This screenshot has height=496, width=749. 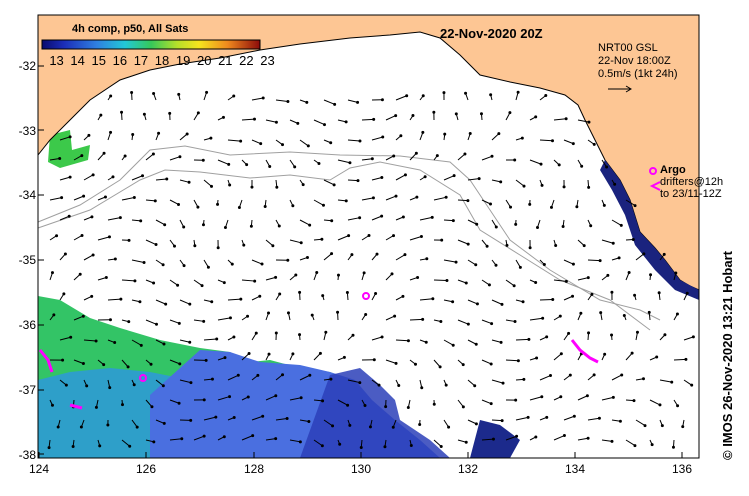 I want to click on argo-legend: Argo drifters@12h to 23/11-12Z, so click(x=691, y=182).